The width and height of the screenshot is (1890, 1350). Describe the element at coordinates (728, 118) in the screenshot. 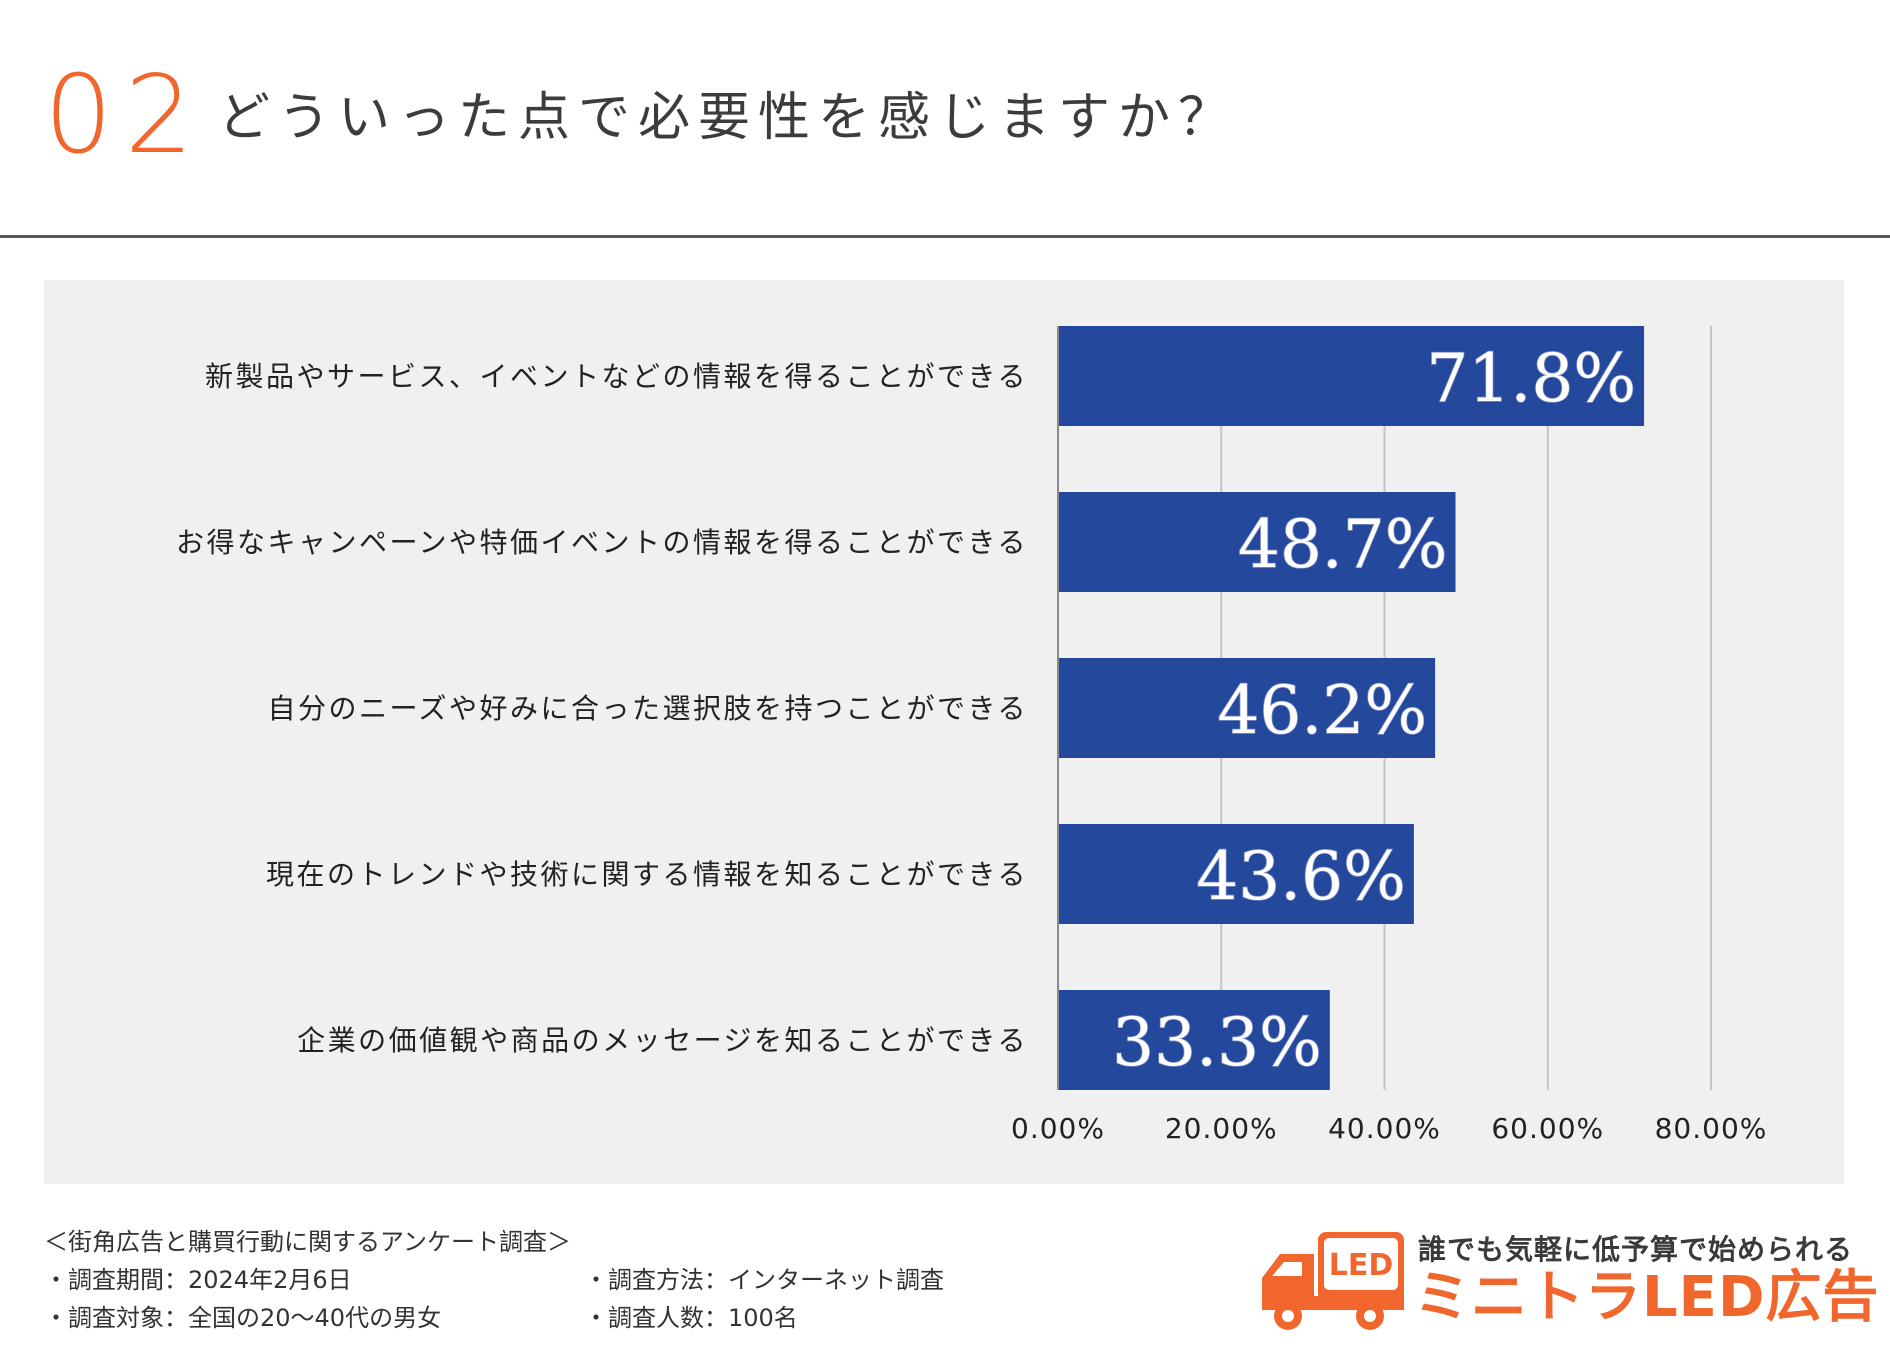

I see `page-title: どういった点で必要性を感じますか？` at that location.